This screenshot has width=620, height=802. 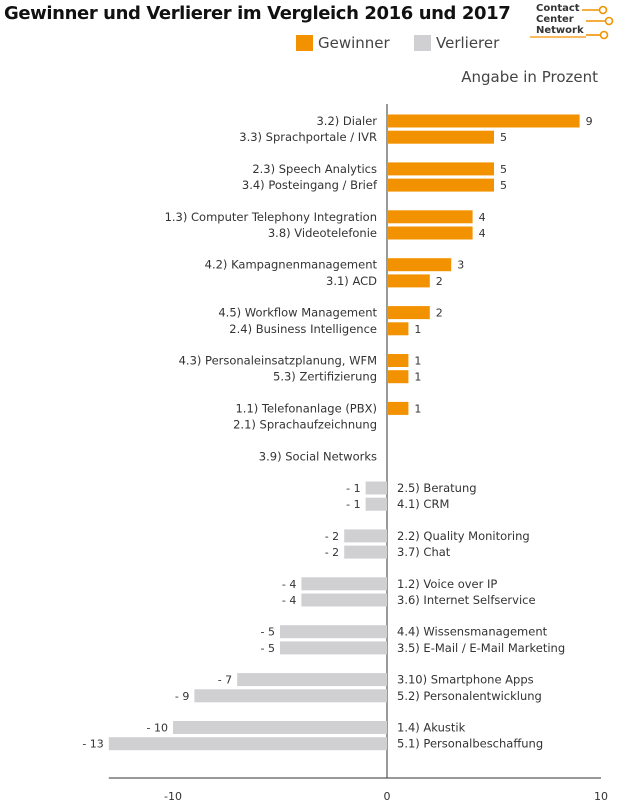 What do you see at coordinates (465, 680) in the screenshot?
I see `category-label: 3.10) Smartphone Apps` at bounding box center [465, 680].